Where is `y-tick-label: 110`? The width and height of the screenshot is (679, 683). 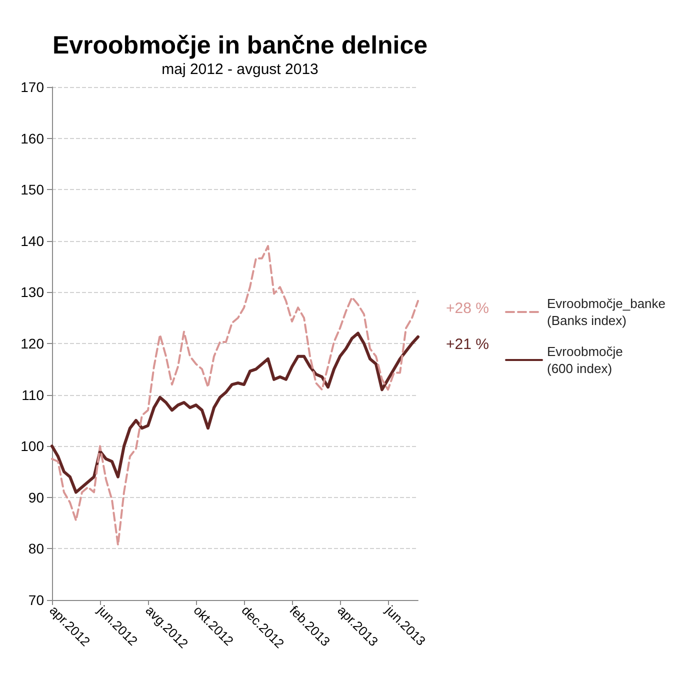
y-tick-label: 110 is located at coordinates (33, 394).